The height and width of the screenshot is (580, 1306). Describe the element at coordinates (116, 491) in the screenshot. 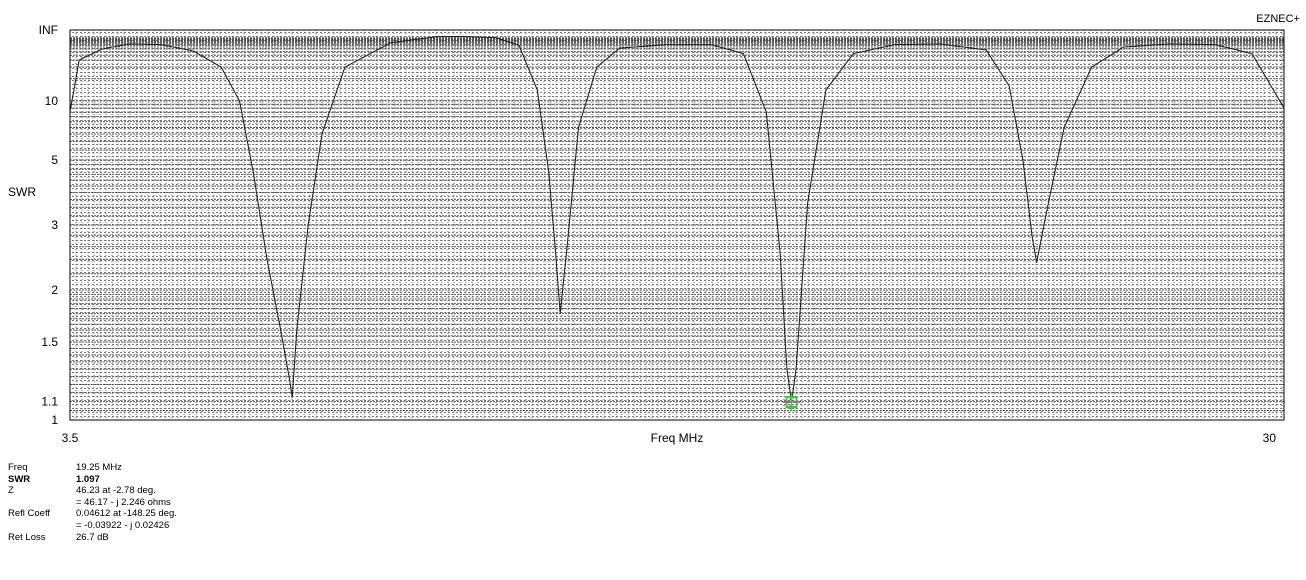

I see `readout-value: 46.23 at -2.78 deg.` at that location.